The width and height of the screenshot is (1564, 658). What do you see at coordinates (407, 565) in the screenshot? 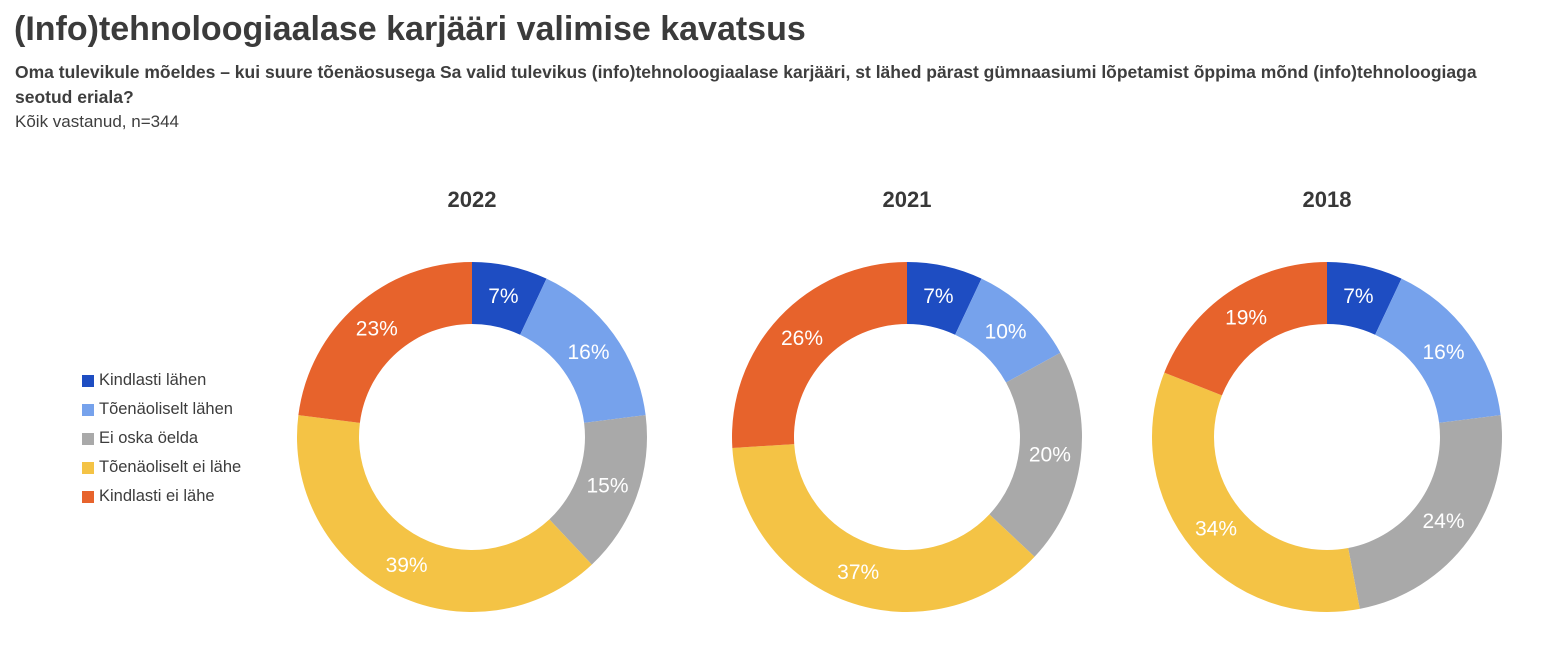
I see `slice-value-label: 39%` at bounding box center [407, 565].